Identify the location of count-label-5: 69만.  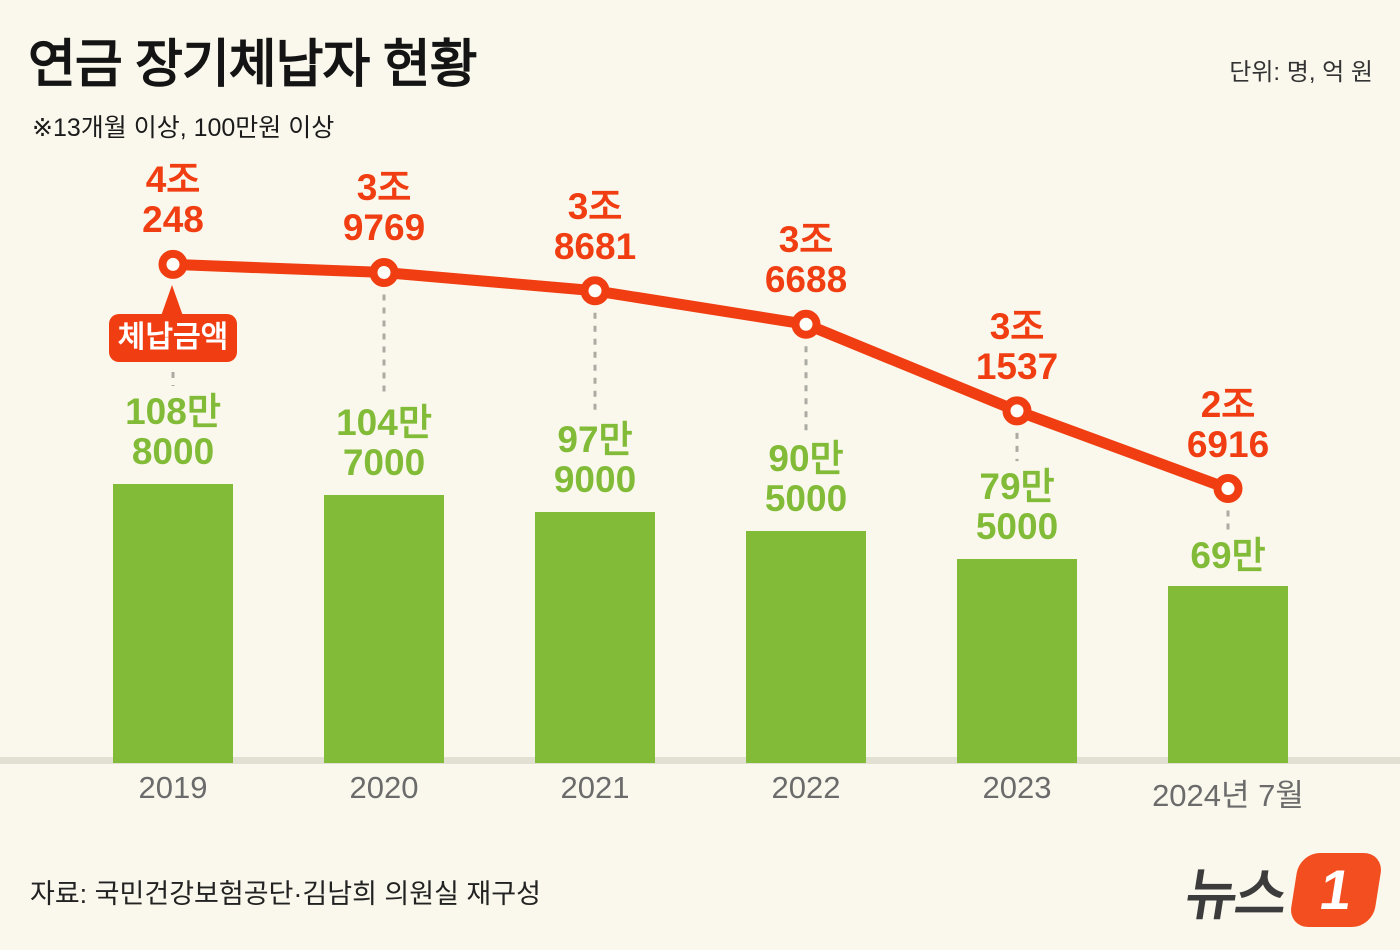
(1228, 556).